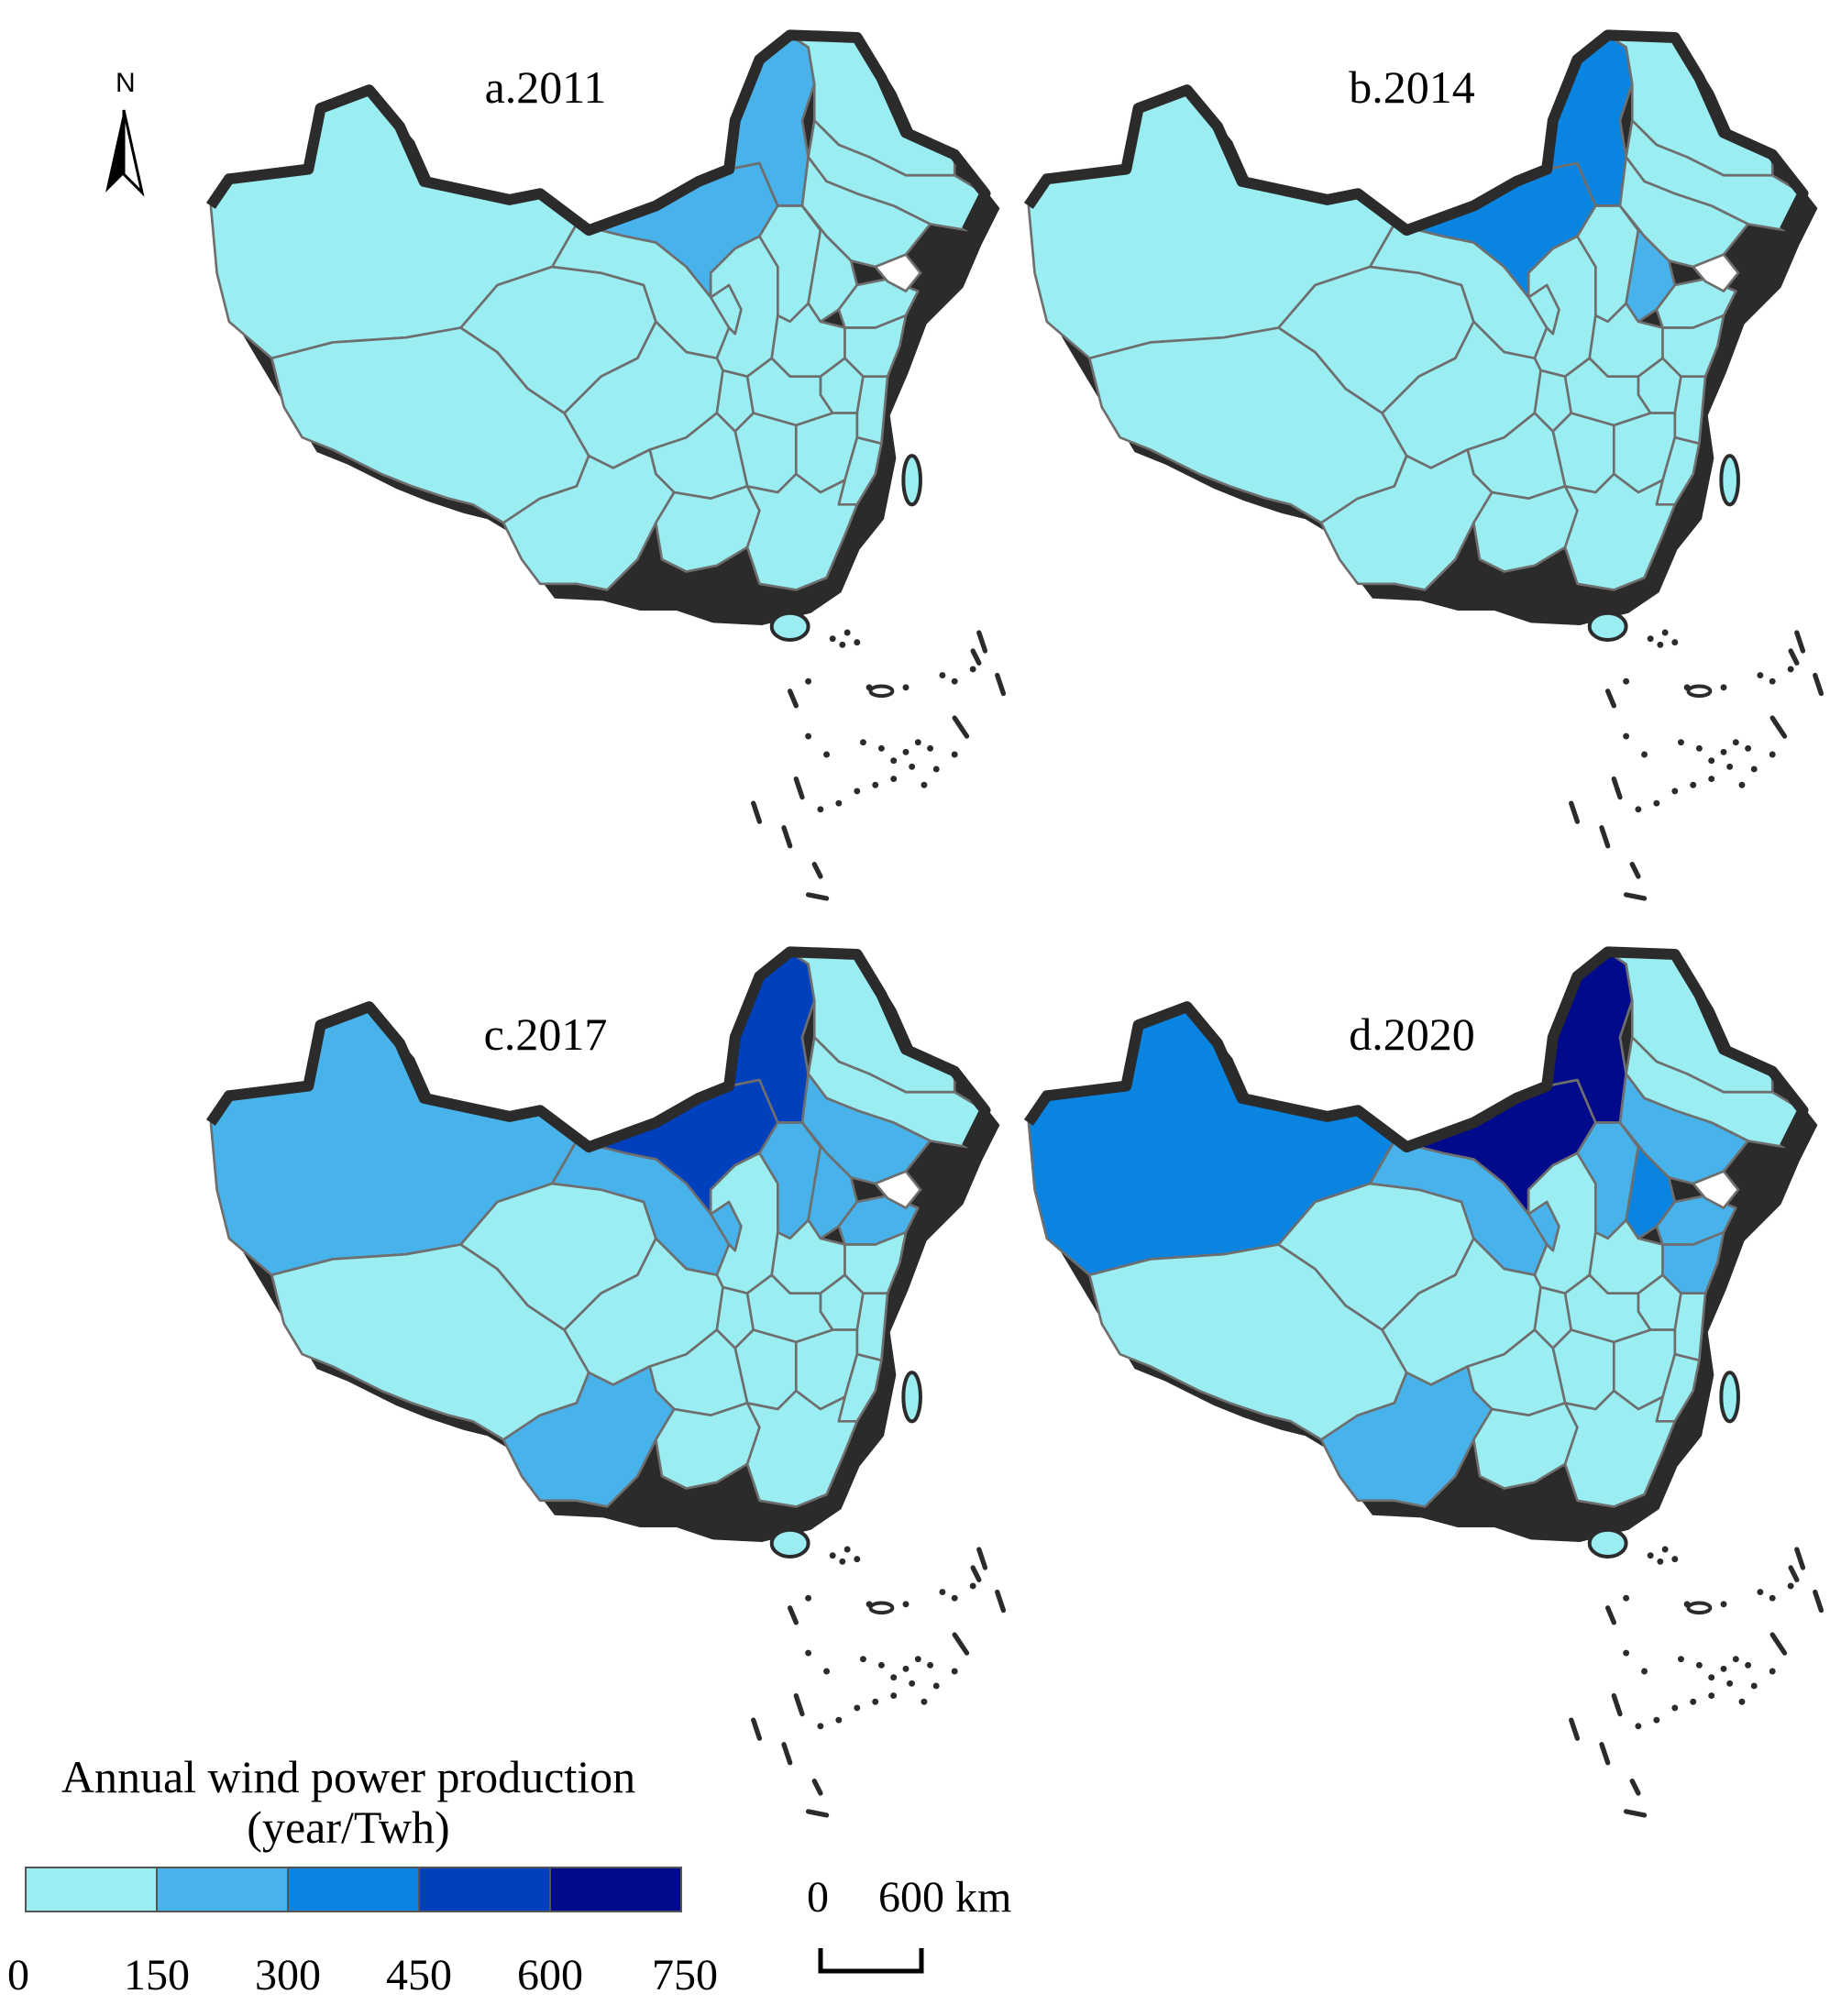  What do you see at coordinates (550, 1975) in the screenshot?
I see `legend-tick-label: 600` at bounding box center [550, 1975].